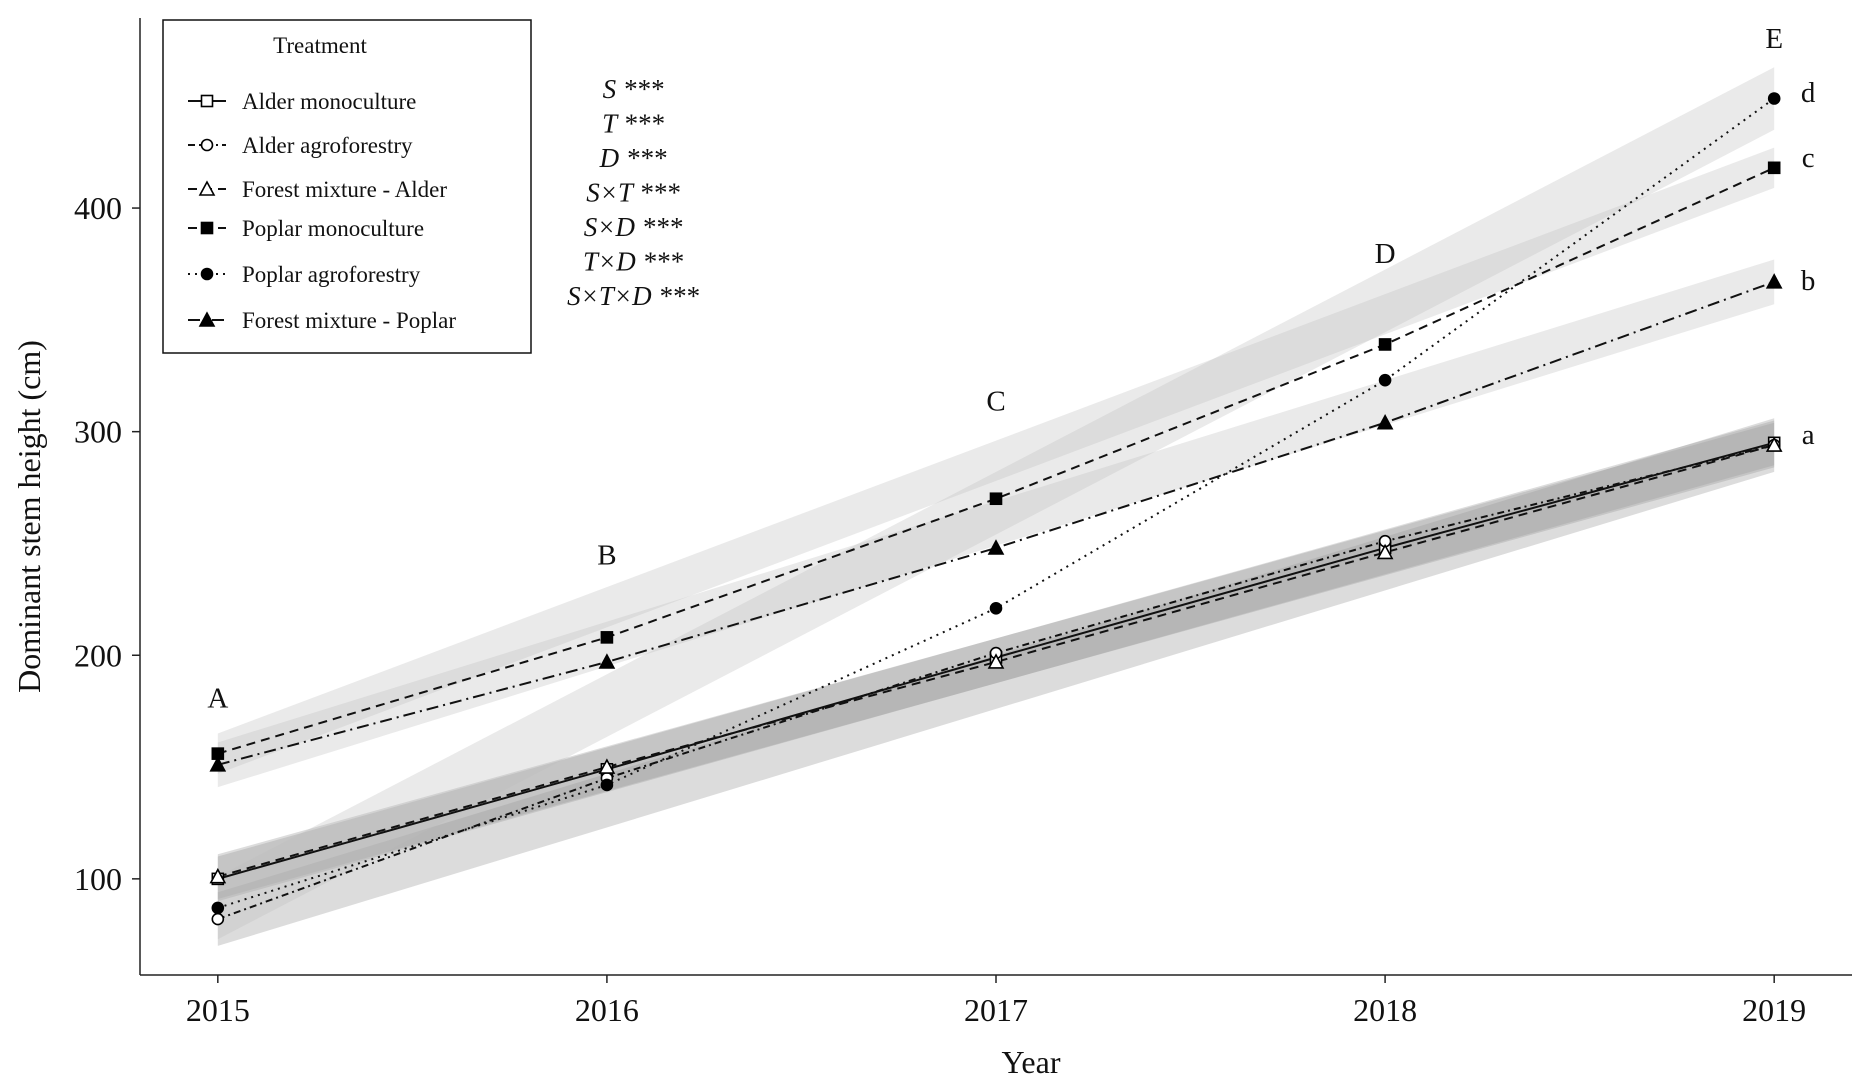  What do you see at coordinates (633, 296) in the screenshot?
I see `significance-label: S×T×D ***` at bounding box center [633, 296].